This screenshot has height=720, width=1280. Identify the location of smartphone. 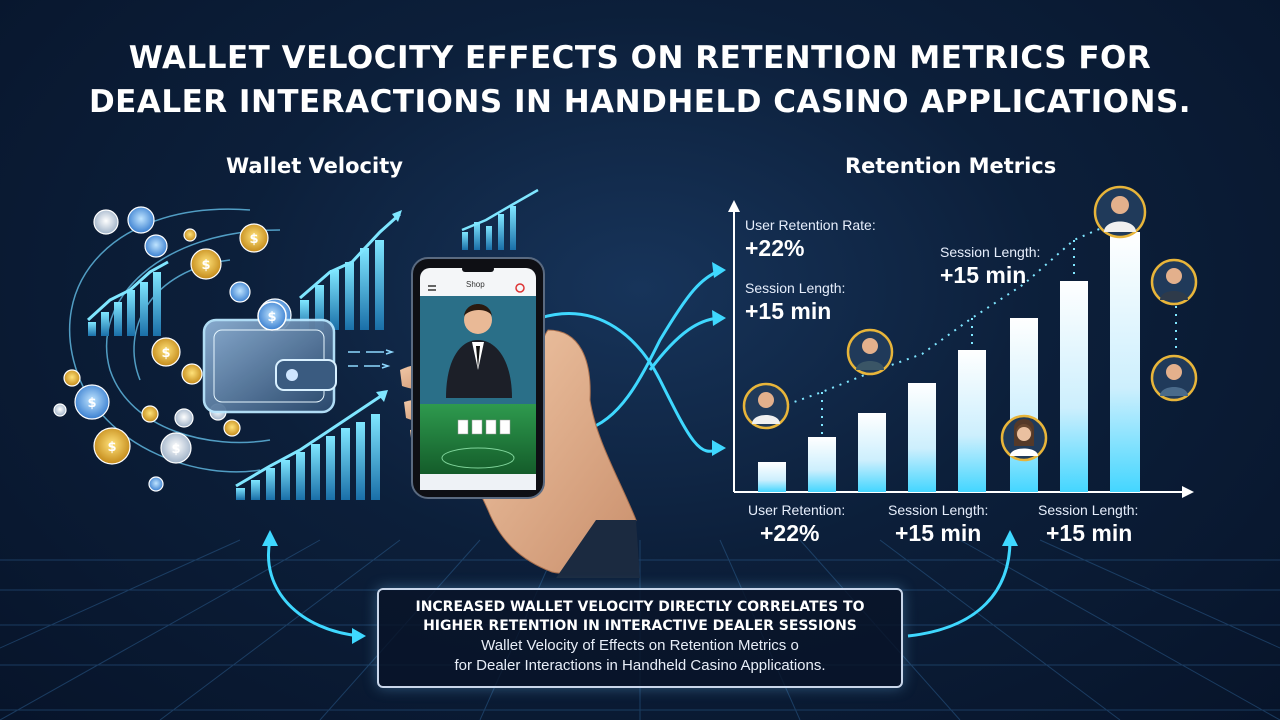
(478, 378).